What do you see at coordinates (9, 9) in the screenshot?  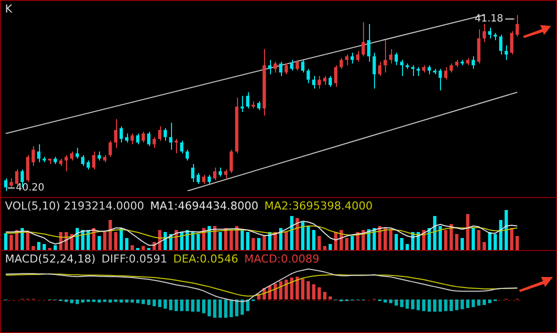 I see `chart-title: K` at bounding box center [9, 9].